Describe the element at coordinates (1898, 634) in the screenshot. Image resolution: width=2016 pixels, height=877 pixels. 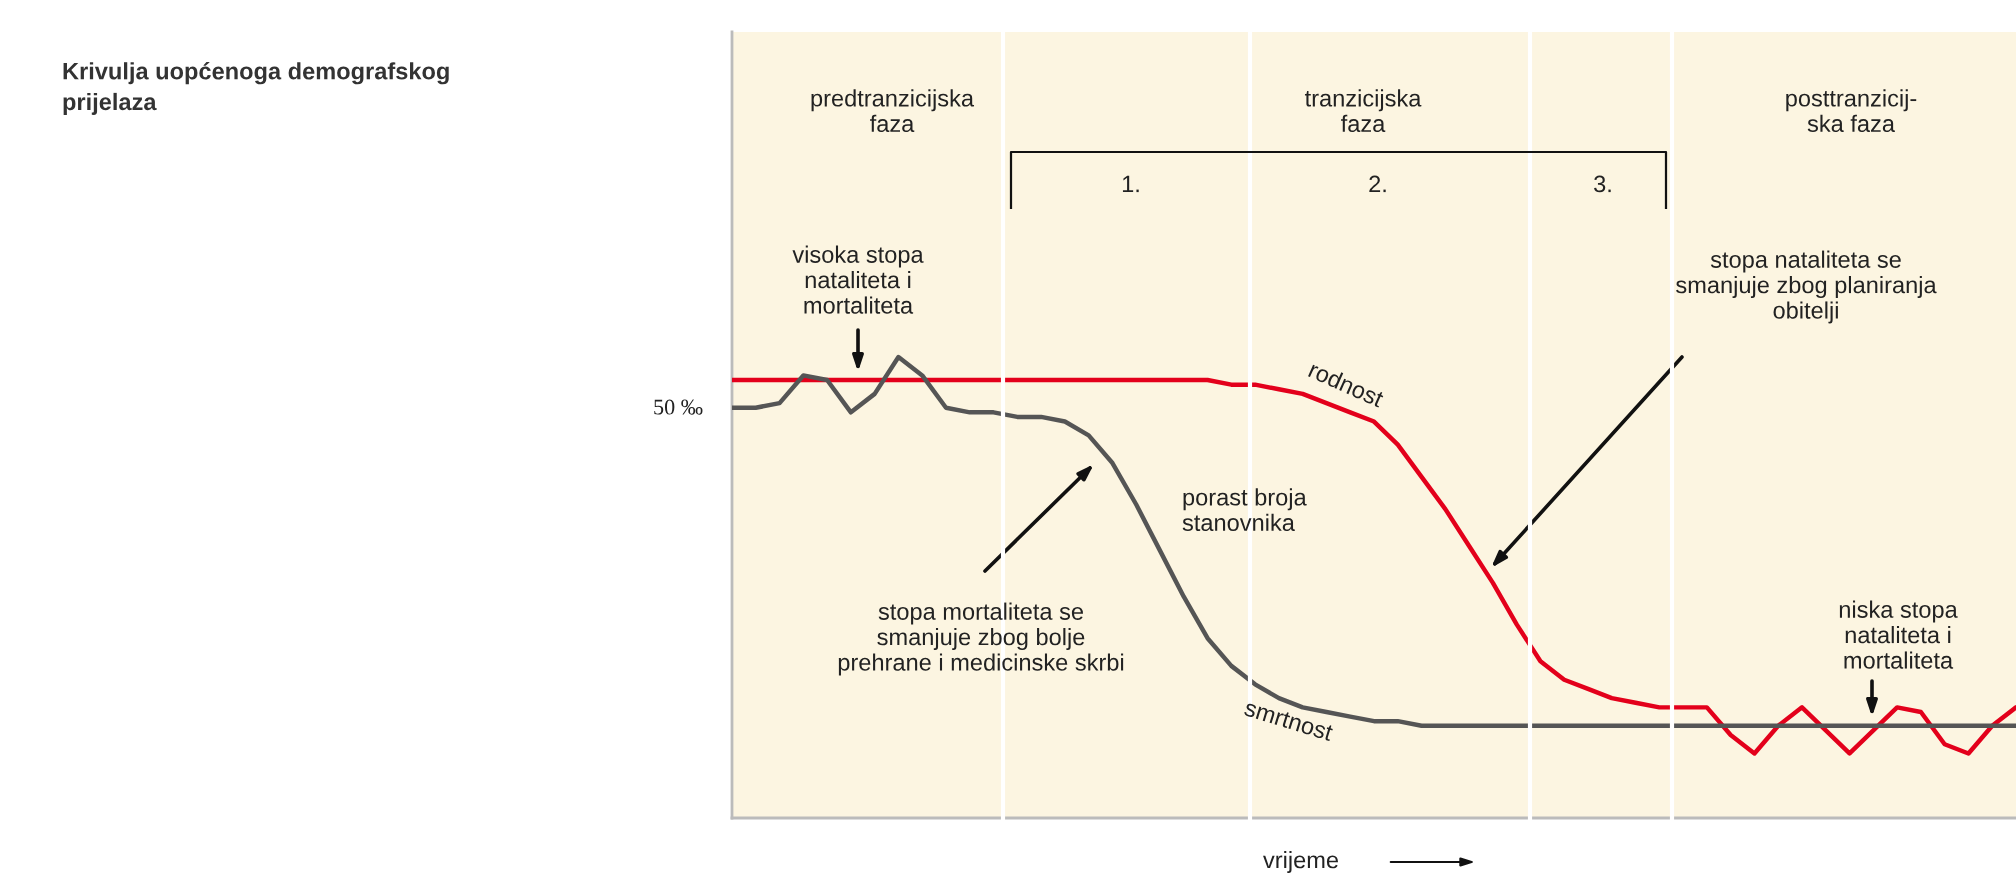
I see `annotation: niska stopa nataliteta i mortaliteta` at that location.